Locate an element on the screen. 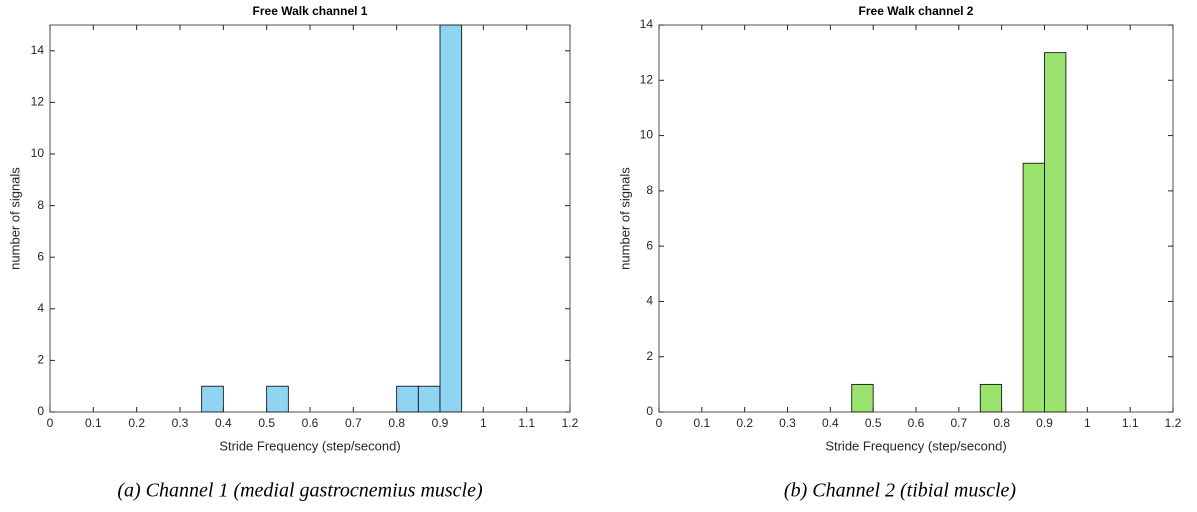  chart-title: Free Walk channel 1 is located at coordinates (310, 11).